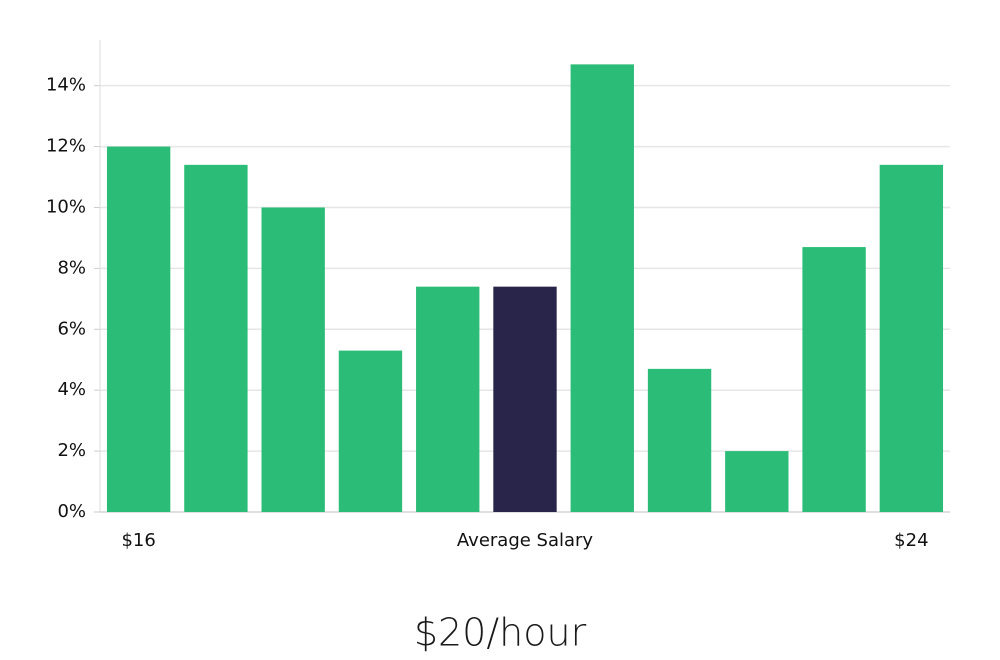 The image size is (1000, 660). I want to click on x-tick-label: $24, so click(911, 540).